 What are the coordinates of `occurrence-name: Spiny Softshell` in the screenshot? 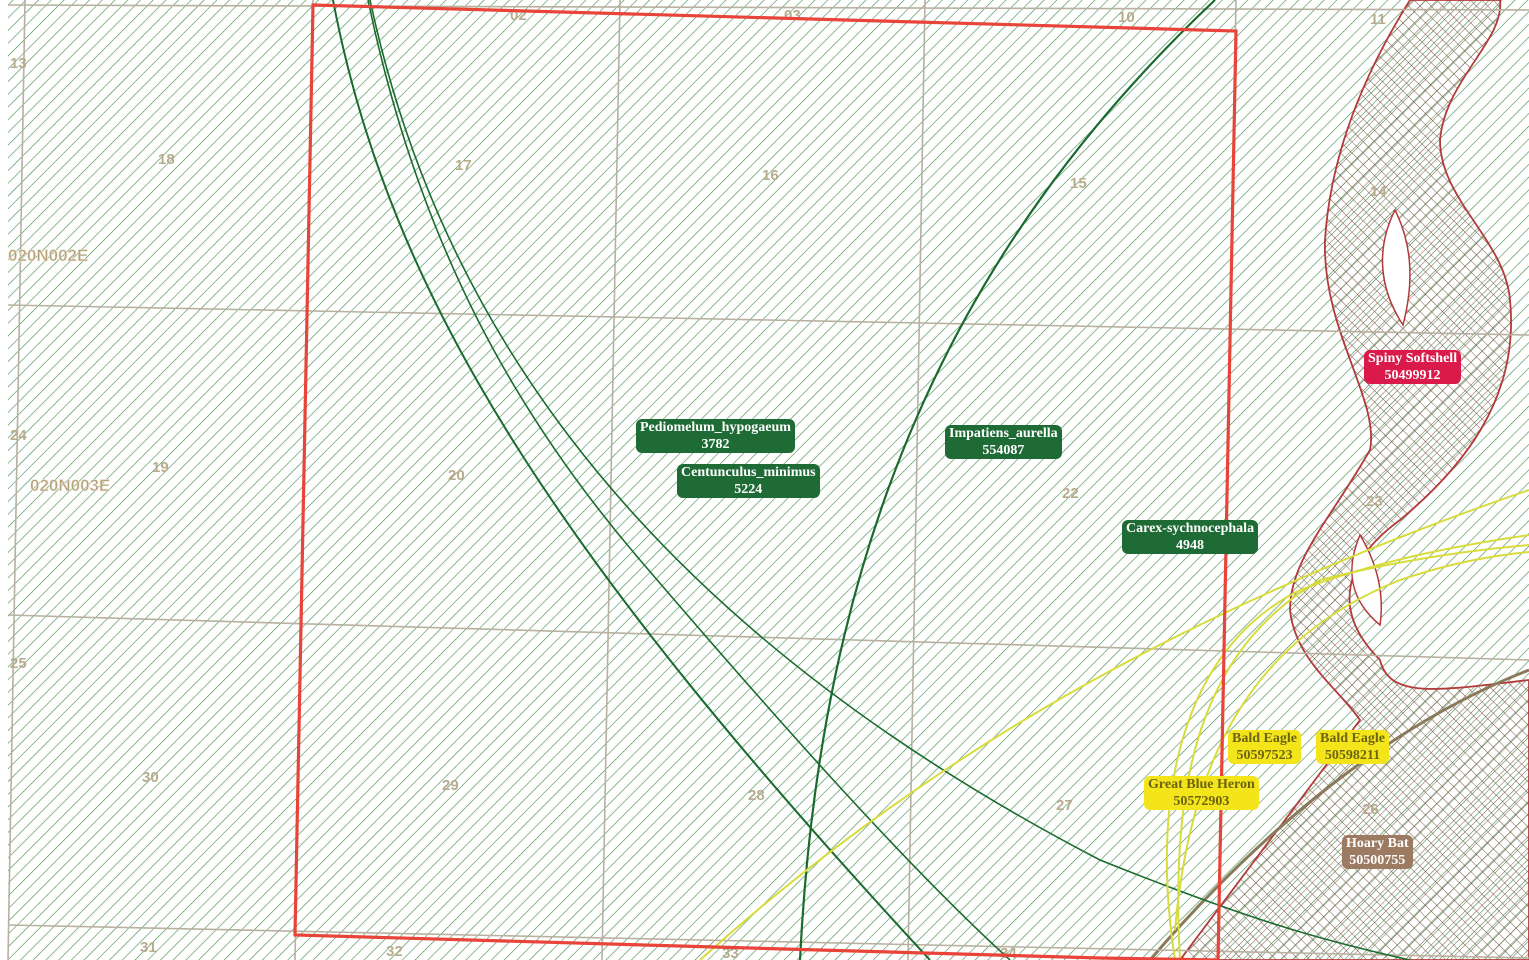 It's located at (1413, 358).